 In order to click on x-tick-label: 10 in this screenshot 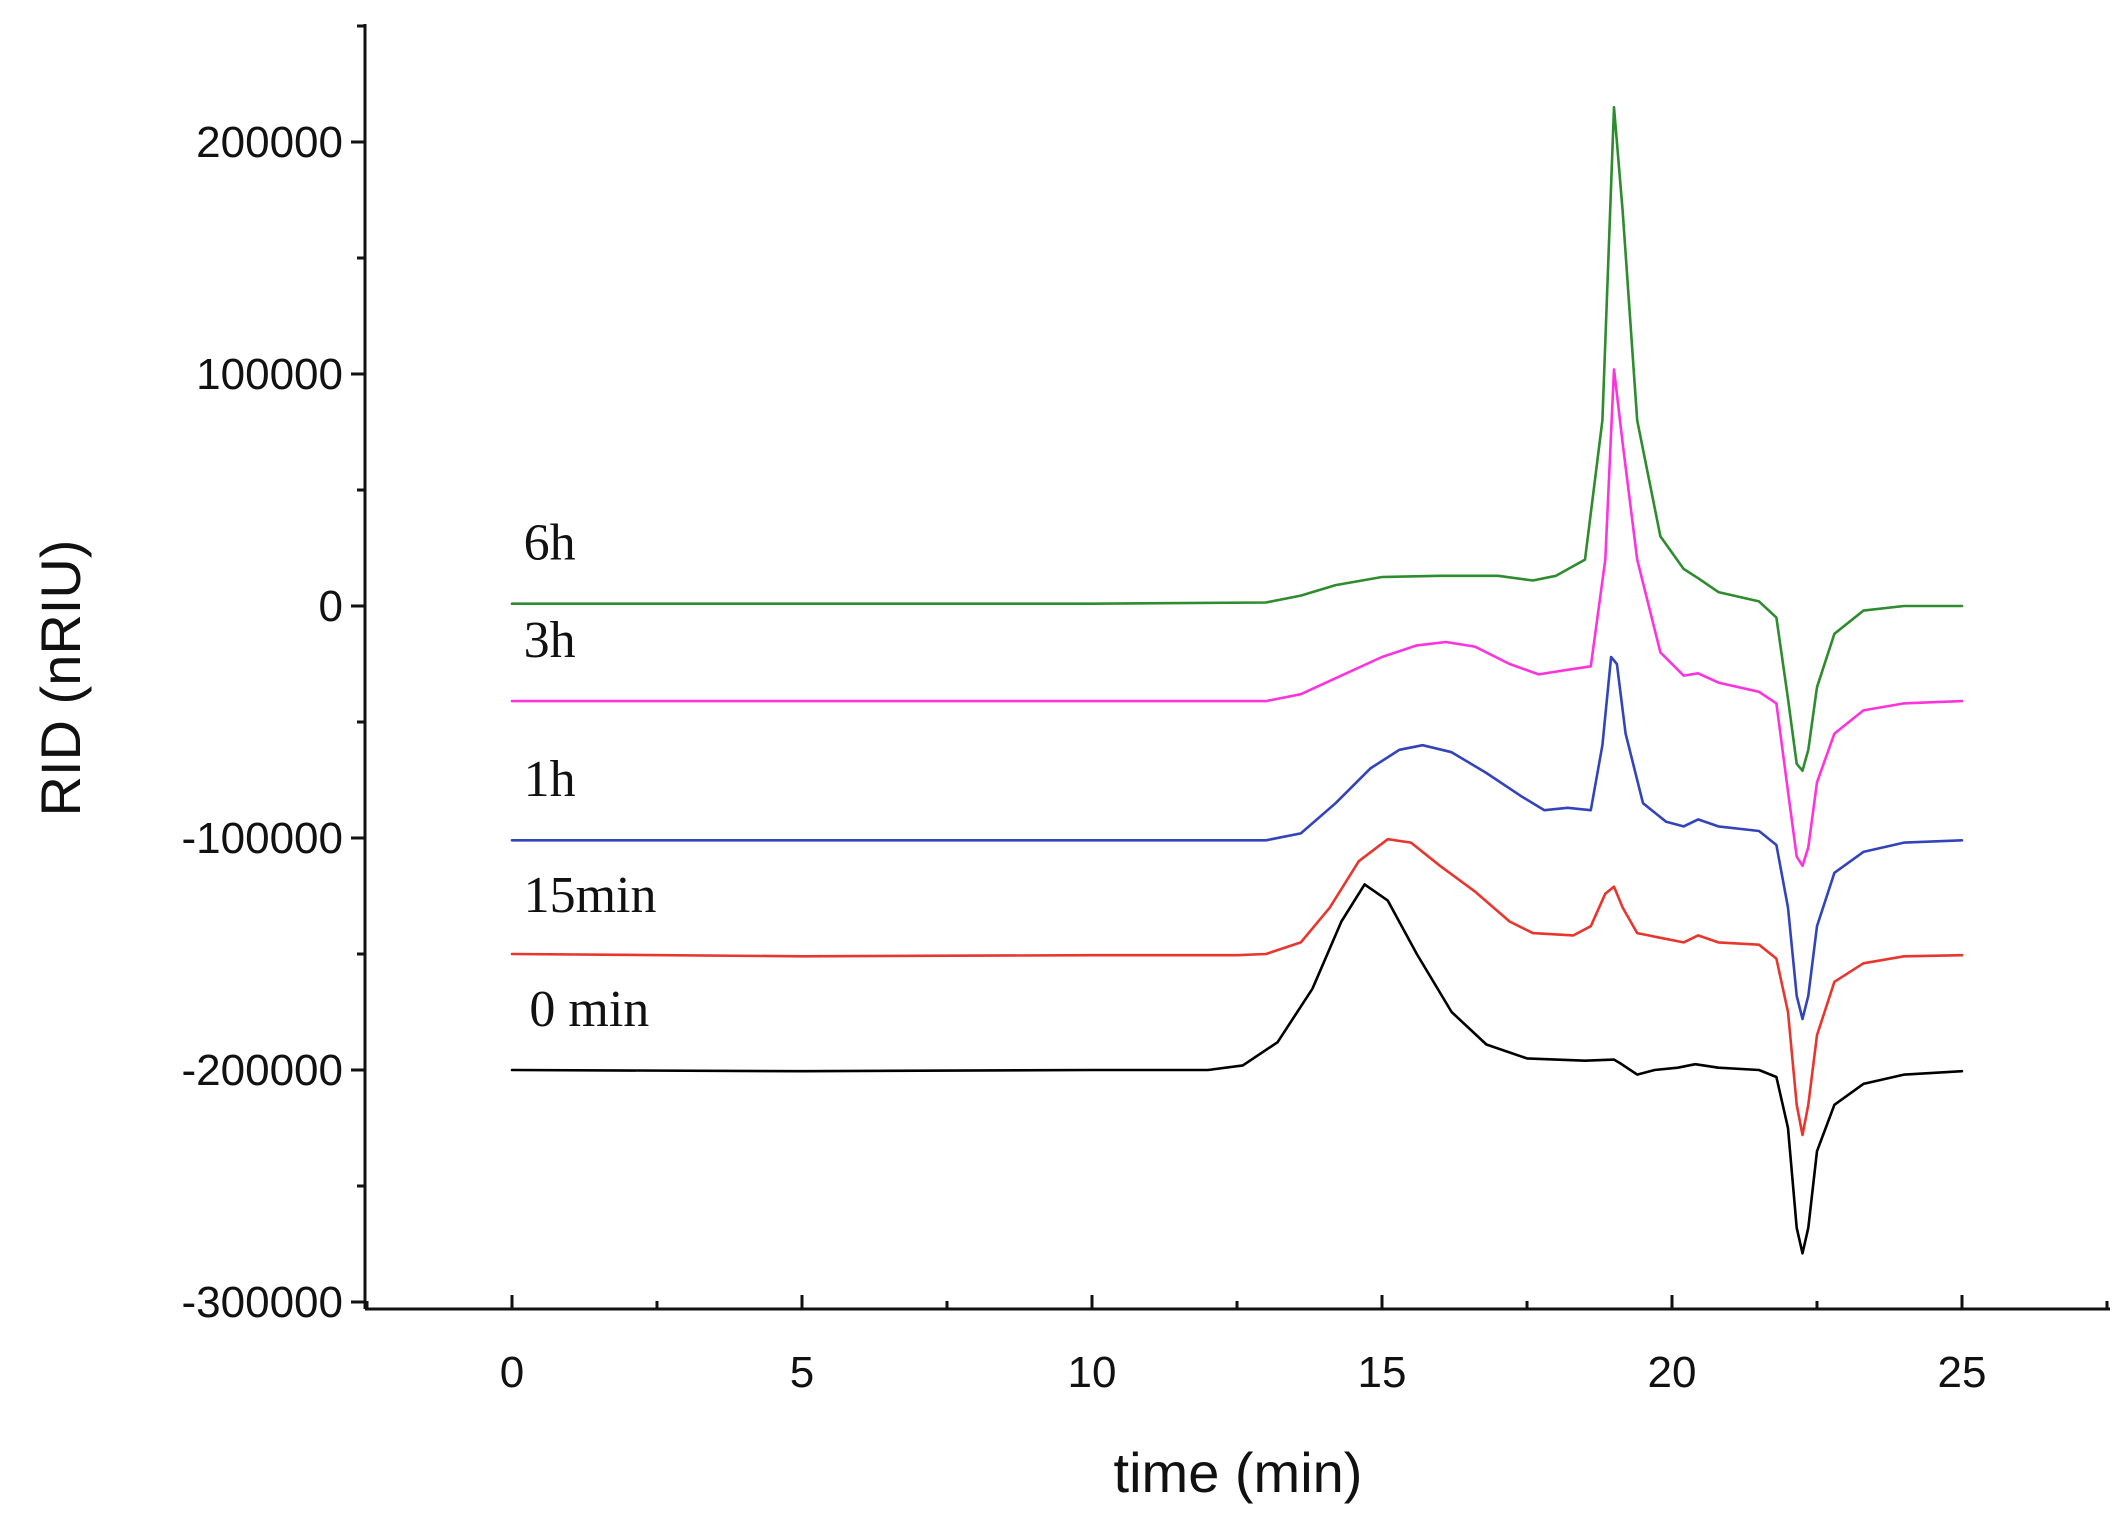, I will do `click(1092, 1372)`.